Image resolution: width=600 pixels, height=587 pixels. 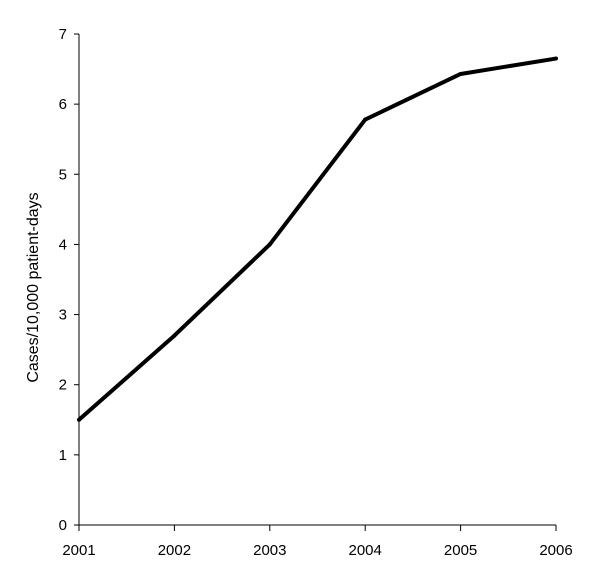 I want to click on x-tick-label: 2004, so click(x=365, y=550).